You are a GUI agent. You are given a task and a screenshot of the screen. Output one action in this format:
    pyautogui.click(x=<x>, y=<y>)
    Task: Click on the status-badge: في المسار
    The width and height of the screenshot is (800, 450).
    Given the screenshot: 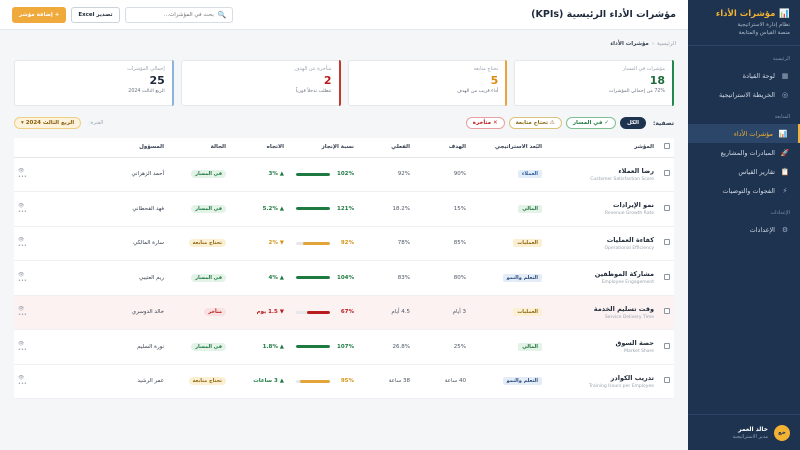 What is the action you would take?
    pyautogui.click(x=208, y=174)
    